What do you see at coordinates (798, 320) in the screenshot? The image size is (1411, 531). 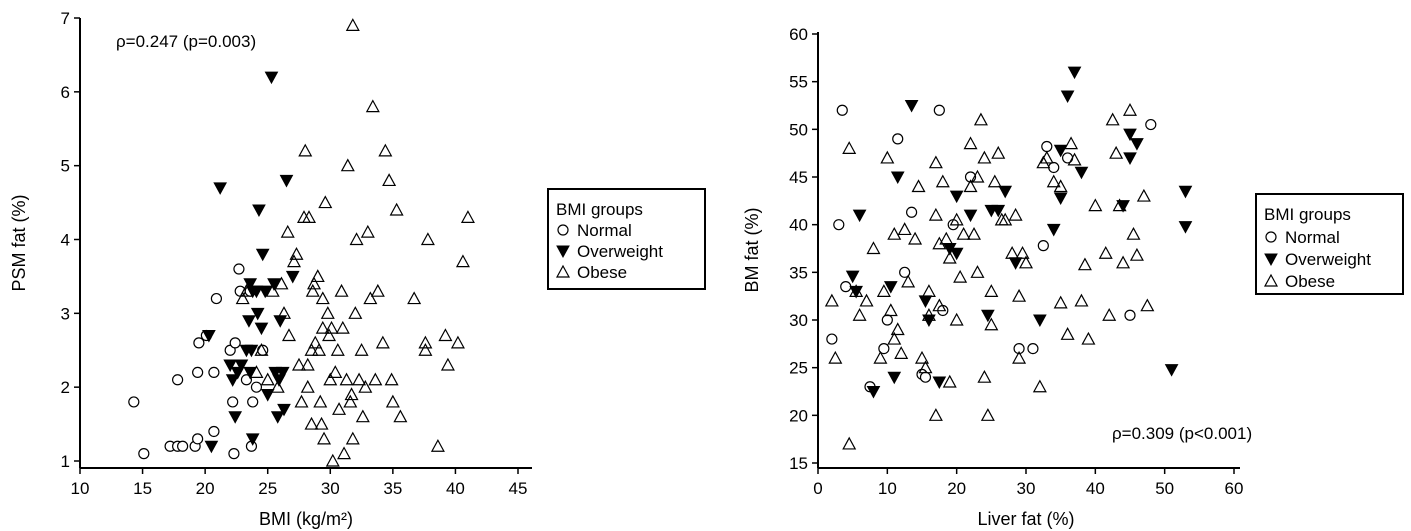 I see `y-tick-label: 30` at bounding box center [798, 320].